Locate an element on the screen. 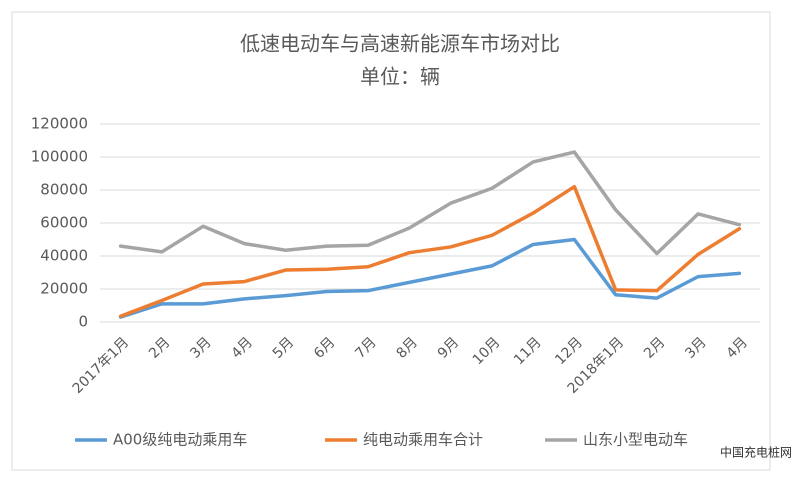 This screenshot has width=800, height=487. y-tick-label: 100000 is located at coordinates (59, 157).